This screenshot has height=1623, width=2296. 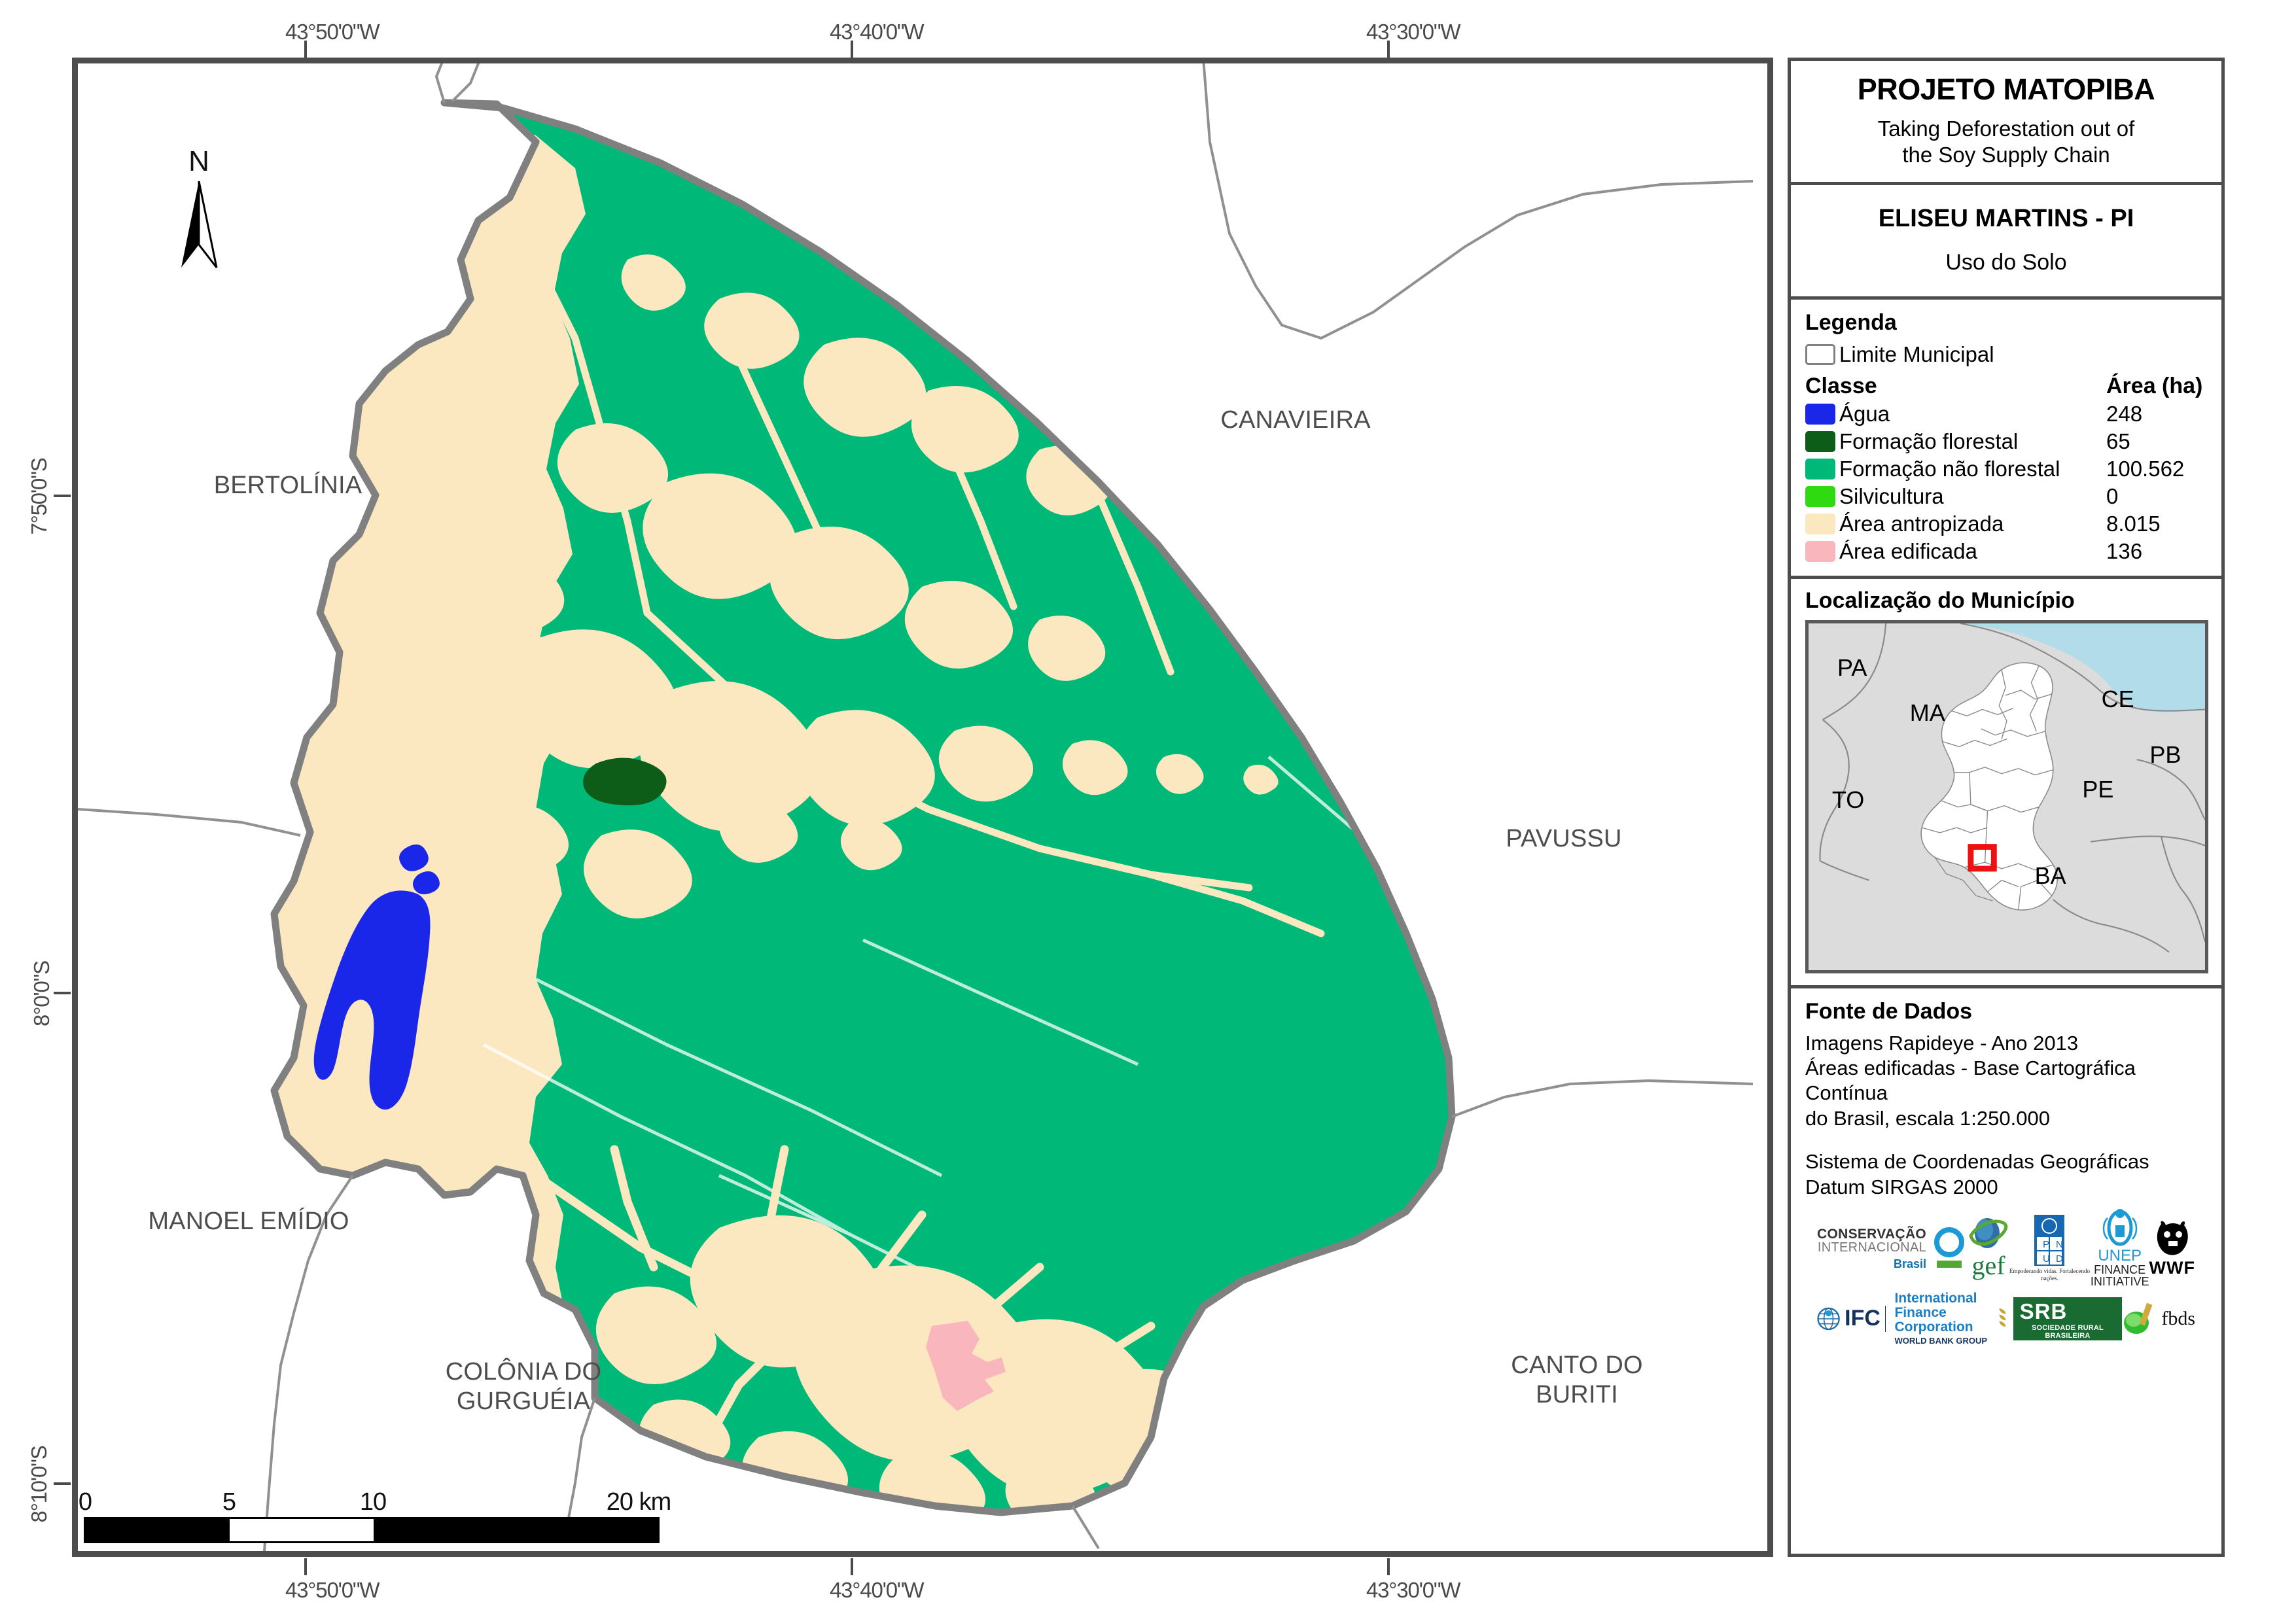 What do you see at coordinates (1828, 1318) in the screenshot?
I see `ifc-globe-icon` at bounding box center [1828, 1318].